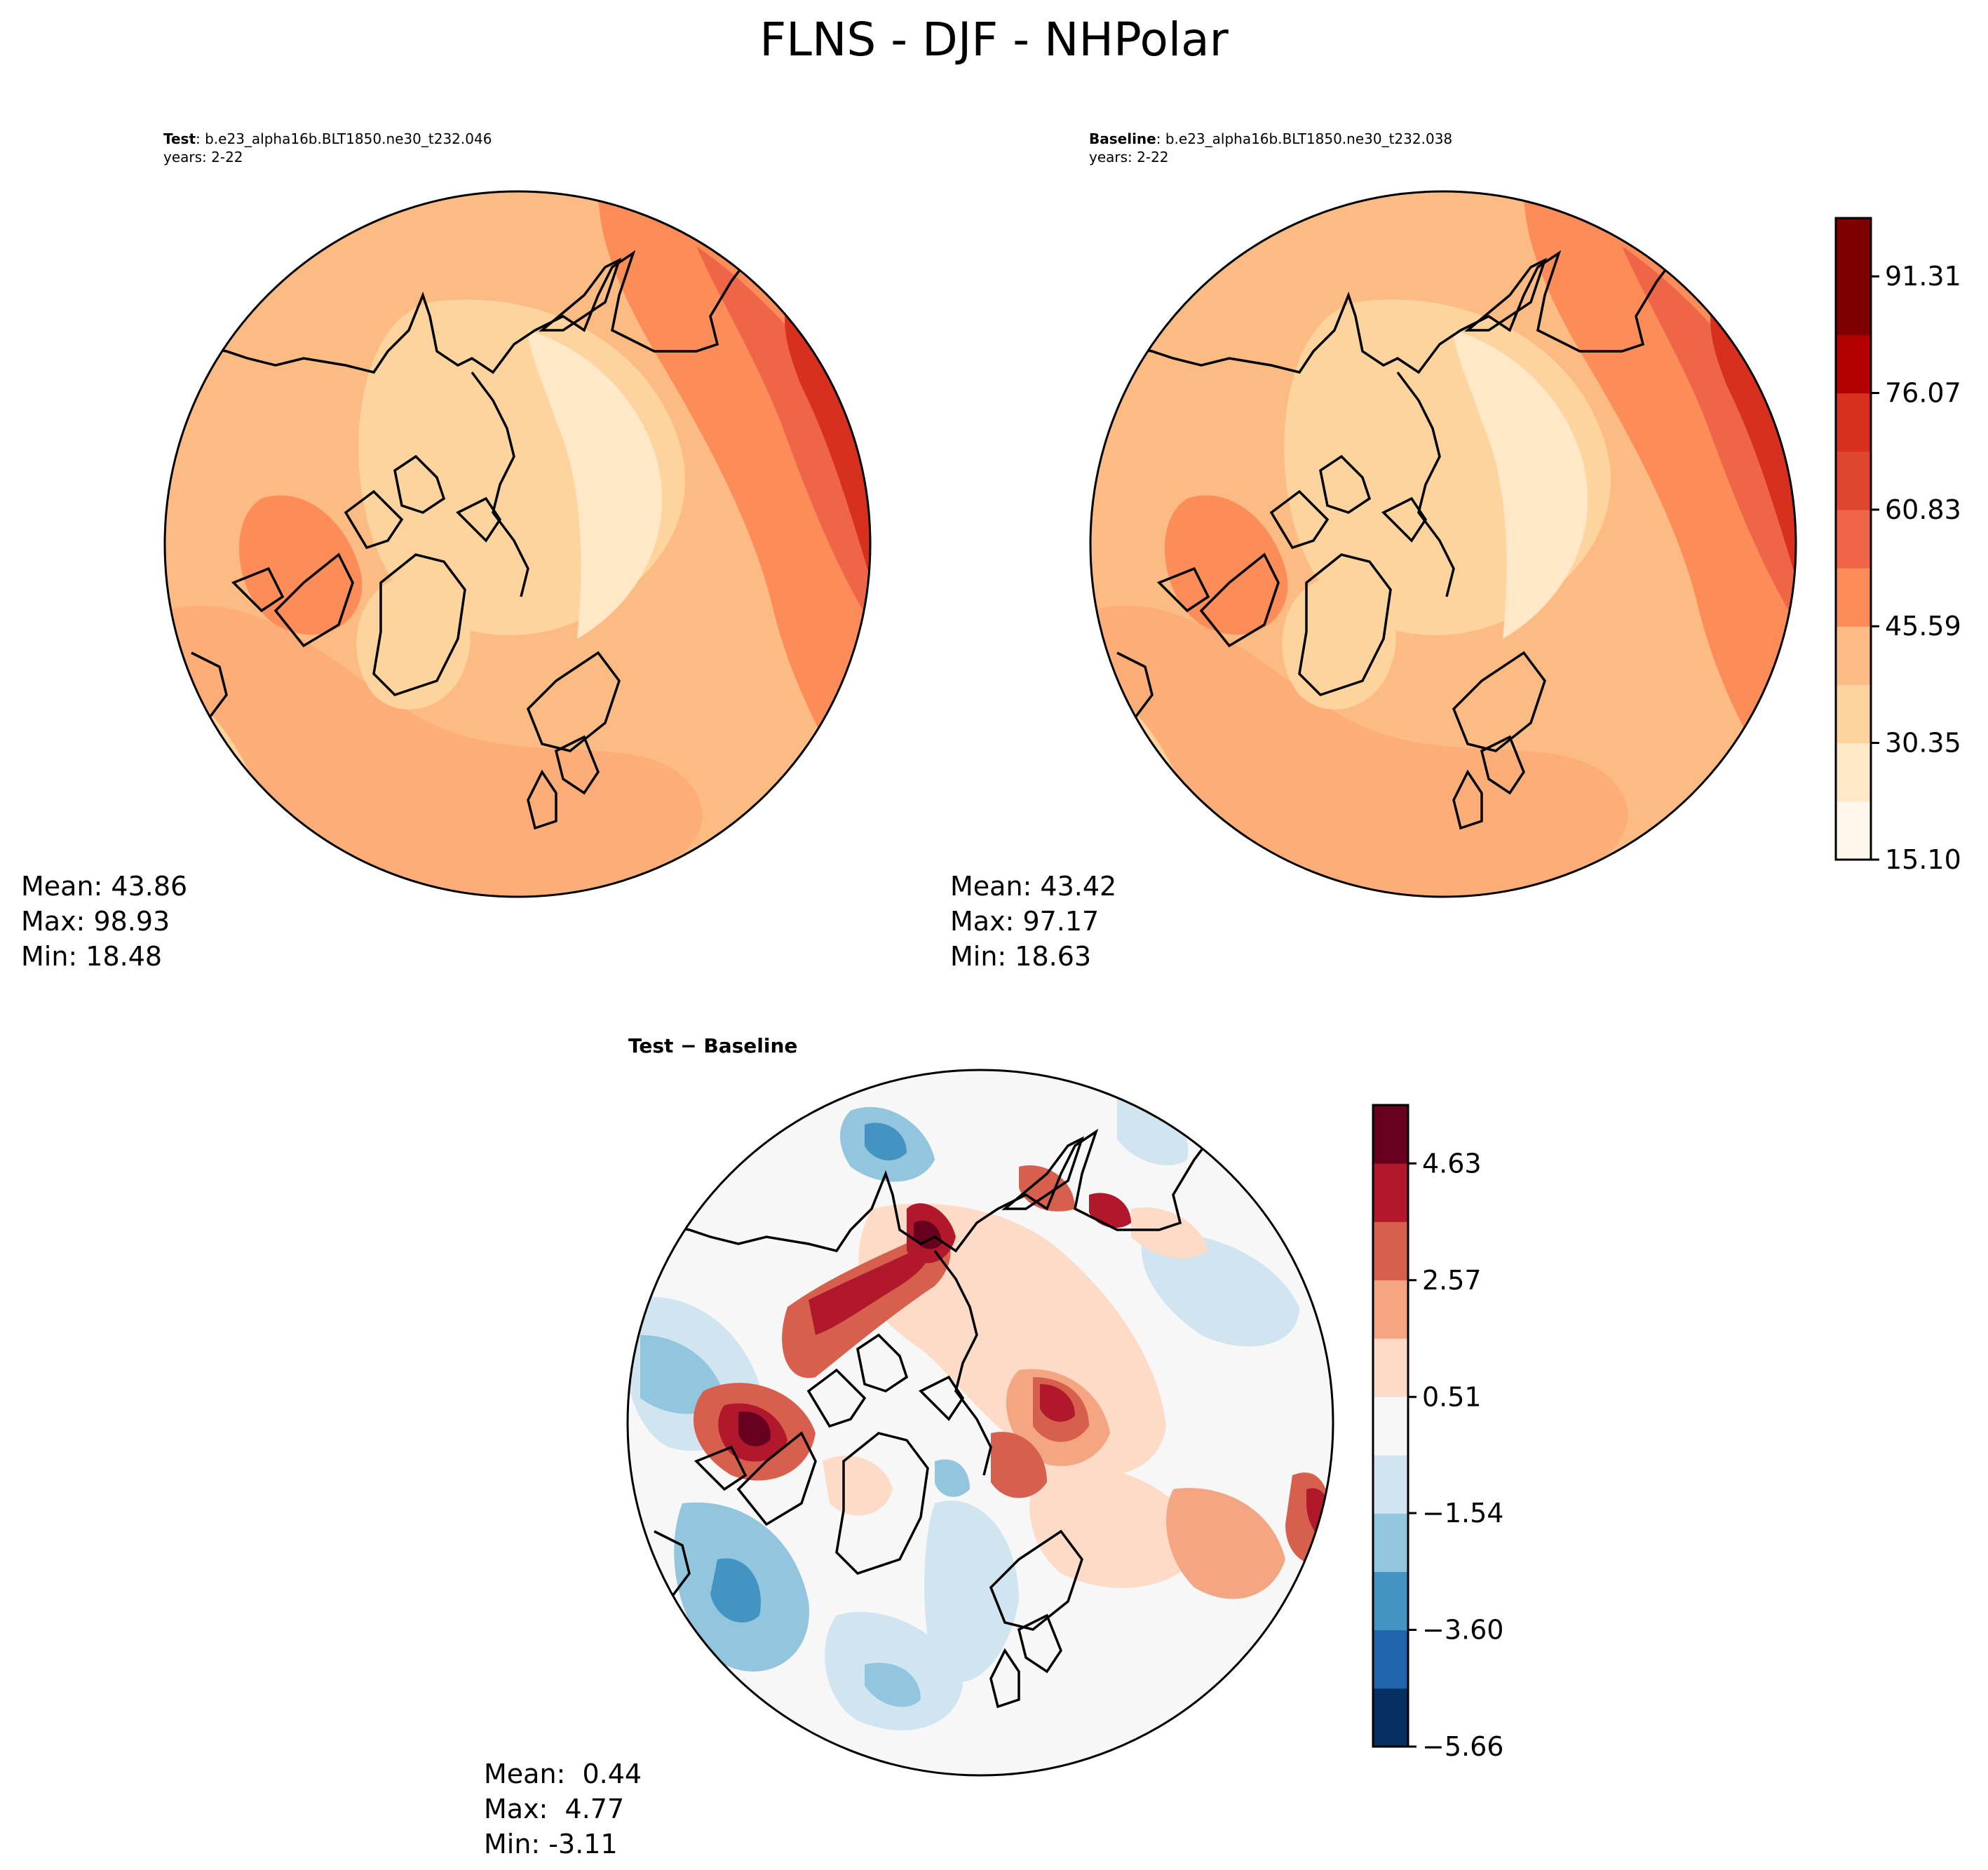  I want to click on colorbar-diff-tick-label: 0.51, so click(1452, 1396).